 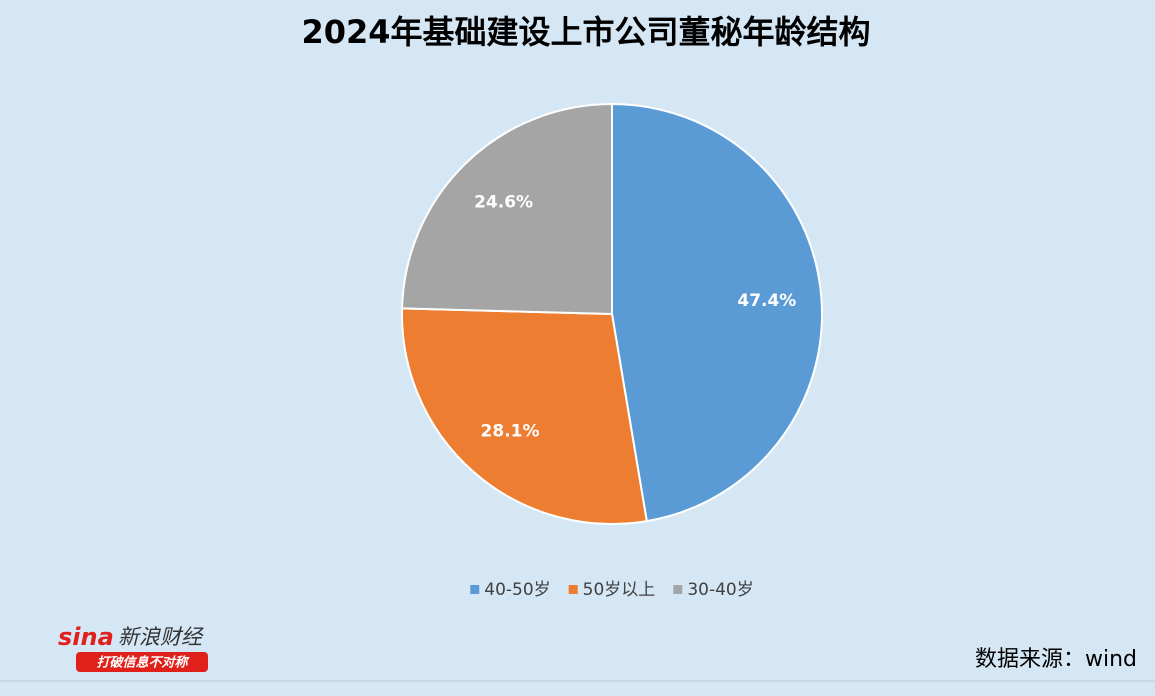 I want to click on legend-label: 50岁以上, so click(x=619, y=590).